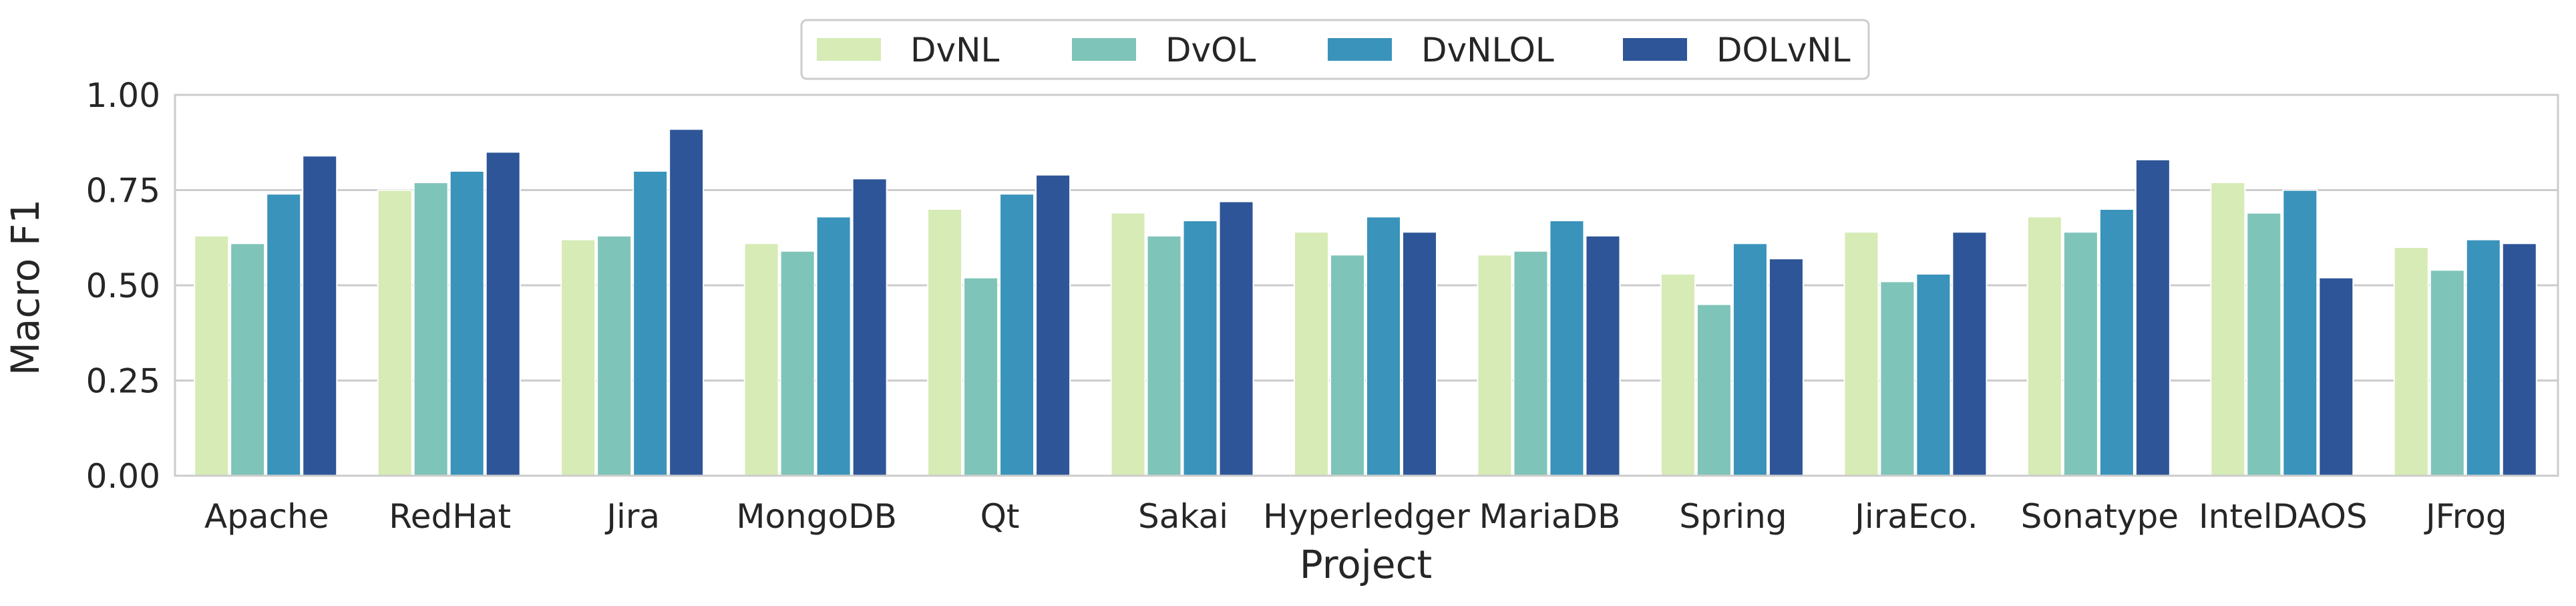  I want to click on x-tick-label: Spring, so click(1733, 517).